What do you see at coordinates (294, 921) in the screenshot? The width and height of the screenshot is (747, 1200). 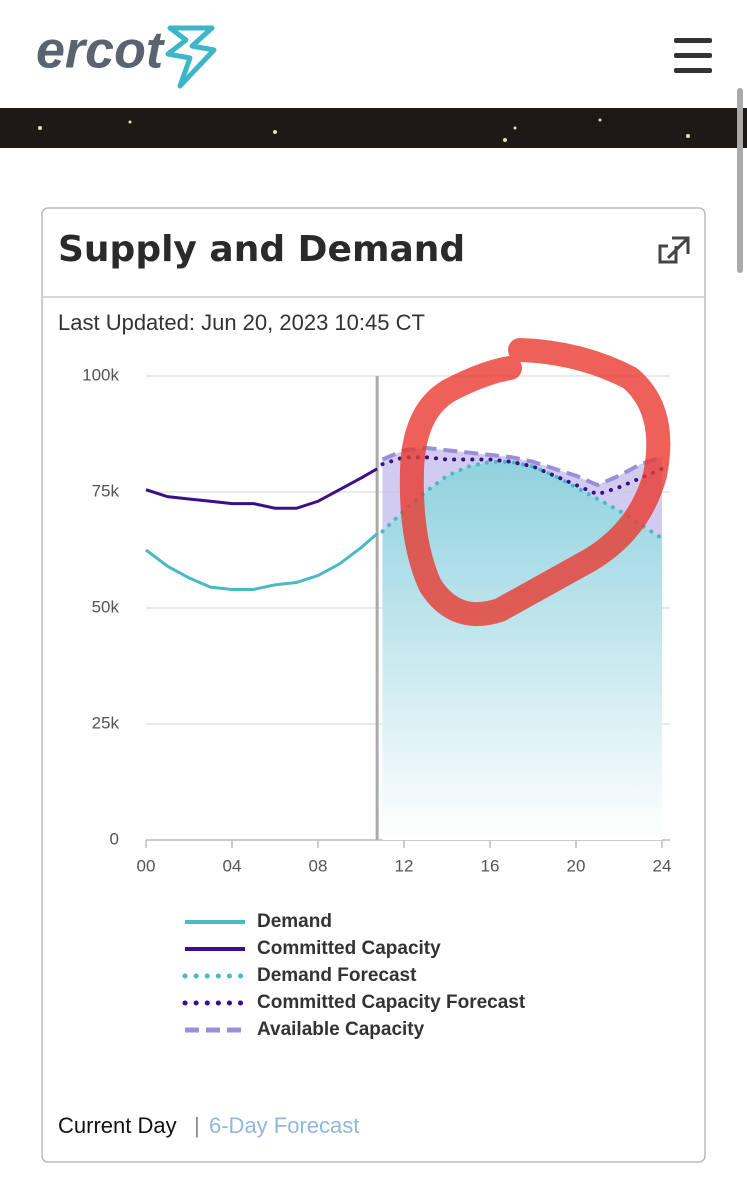 I see `legend-label: Demand` at bounding box center [294, 921].